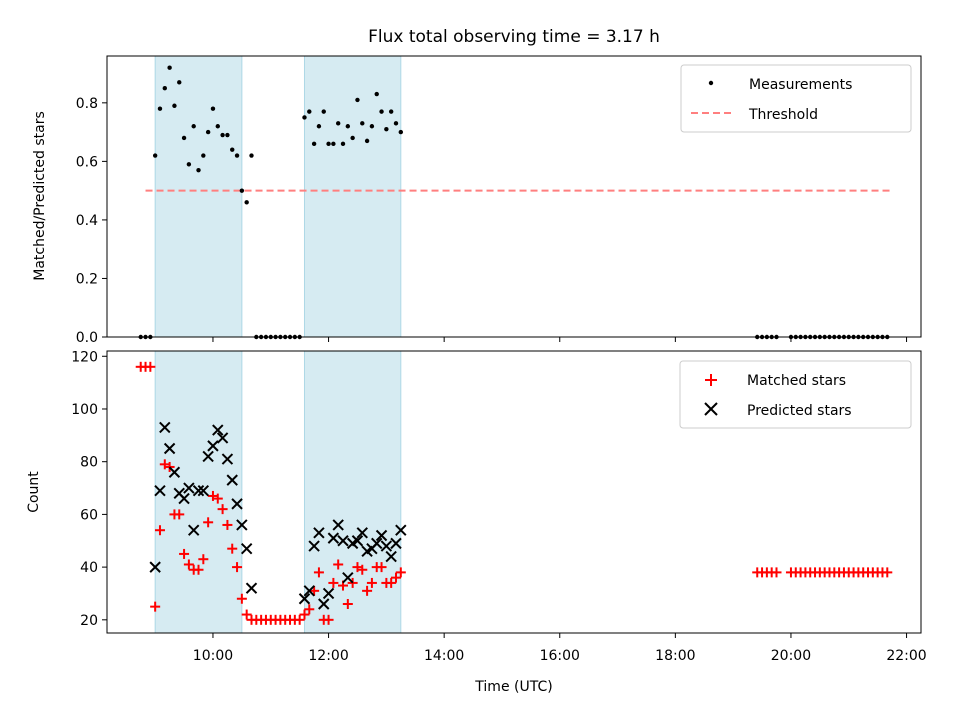 Image resolution: width=960 pixels, height=720 pixels. I want to click on x-tick-label: 14:00, so click(444, 656).